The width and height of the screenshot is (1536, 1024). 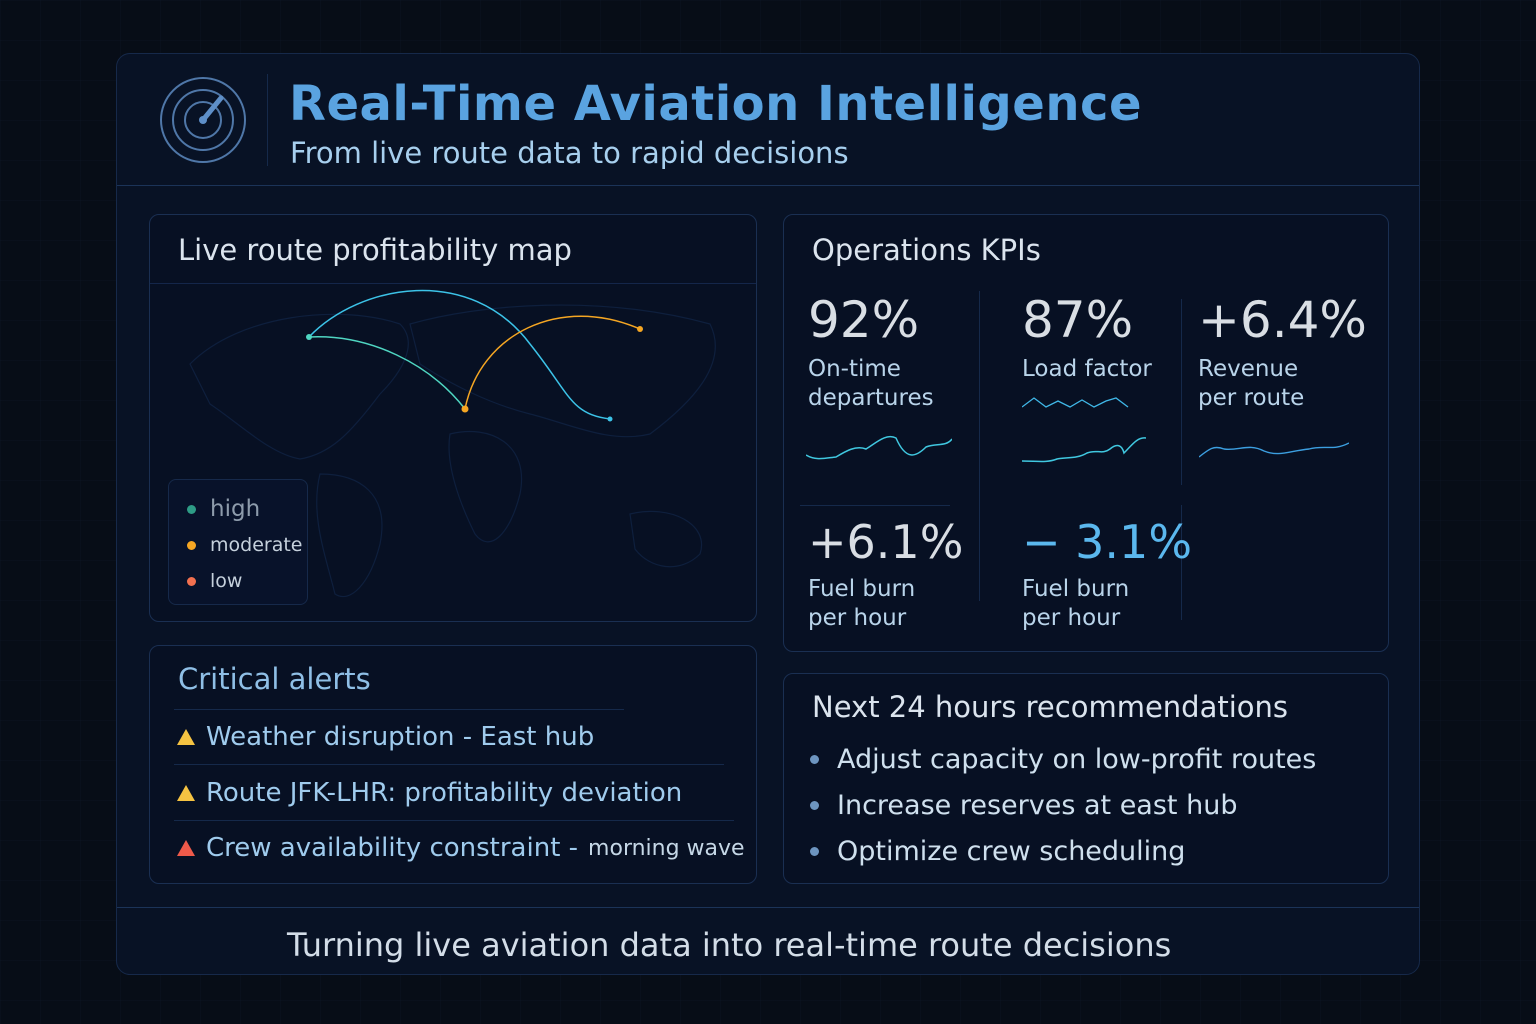 What do you see at coordinates (768, 907) in the screenshot?
I see `footer-divider` at bounding box center [768, 907].